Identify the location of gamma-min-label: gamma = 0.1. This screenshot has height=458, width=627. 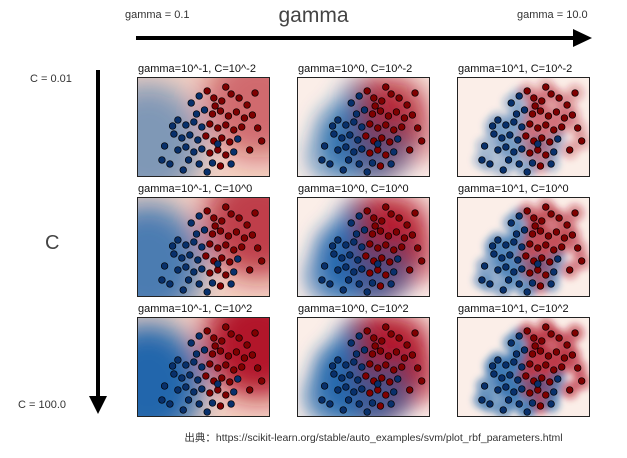
(157, 15).